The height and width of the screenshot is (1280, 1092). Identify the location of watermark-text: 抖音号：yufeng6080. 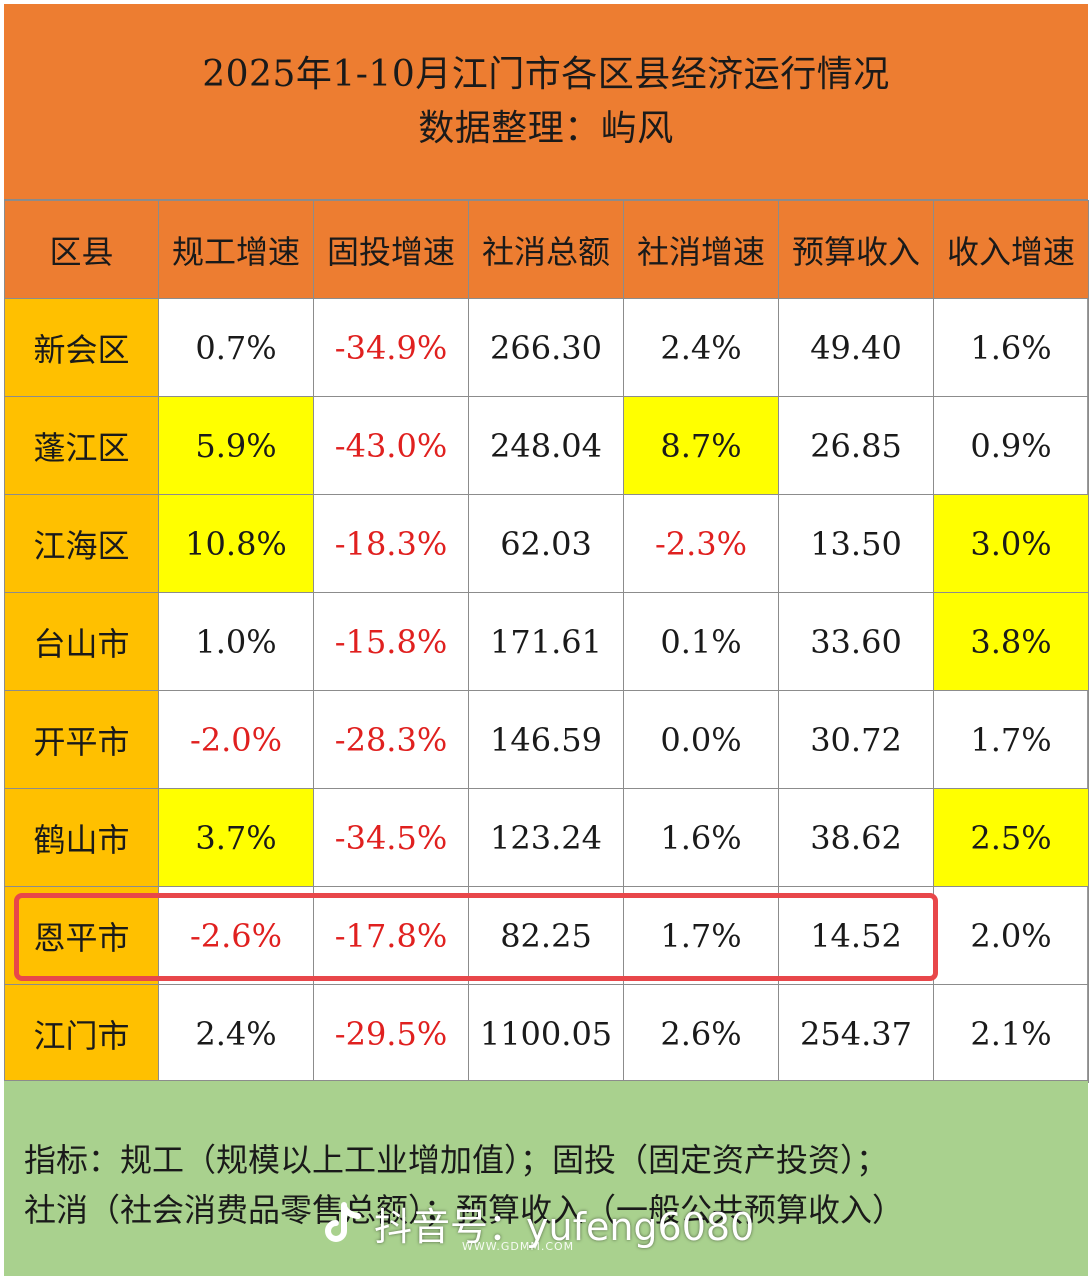
(564, 1227).